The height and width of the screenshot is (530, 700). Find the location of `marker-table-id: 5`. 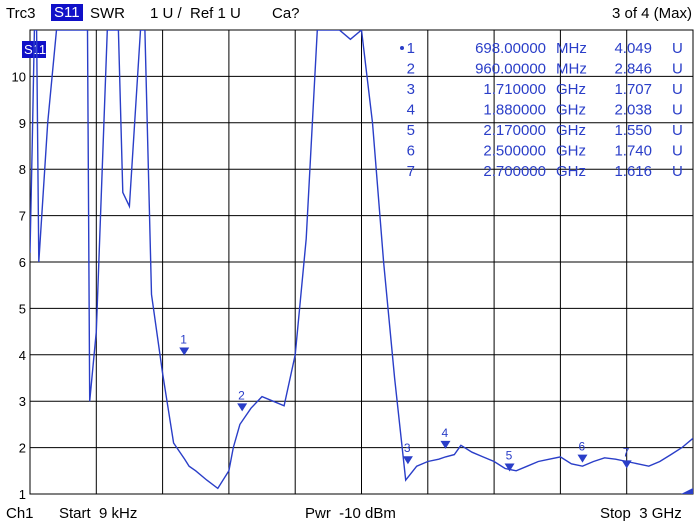

marker-table-id: 5 is located at coordinates (411, 130).